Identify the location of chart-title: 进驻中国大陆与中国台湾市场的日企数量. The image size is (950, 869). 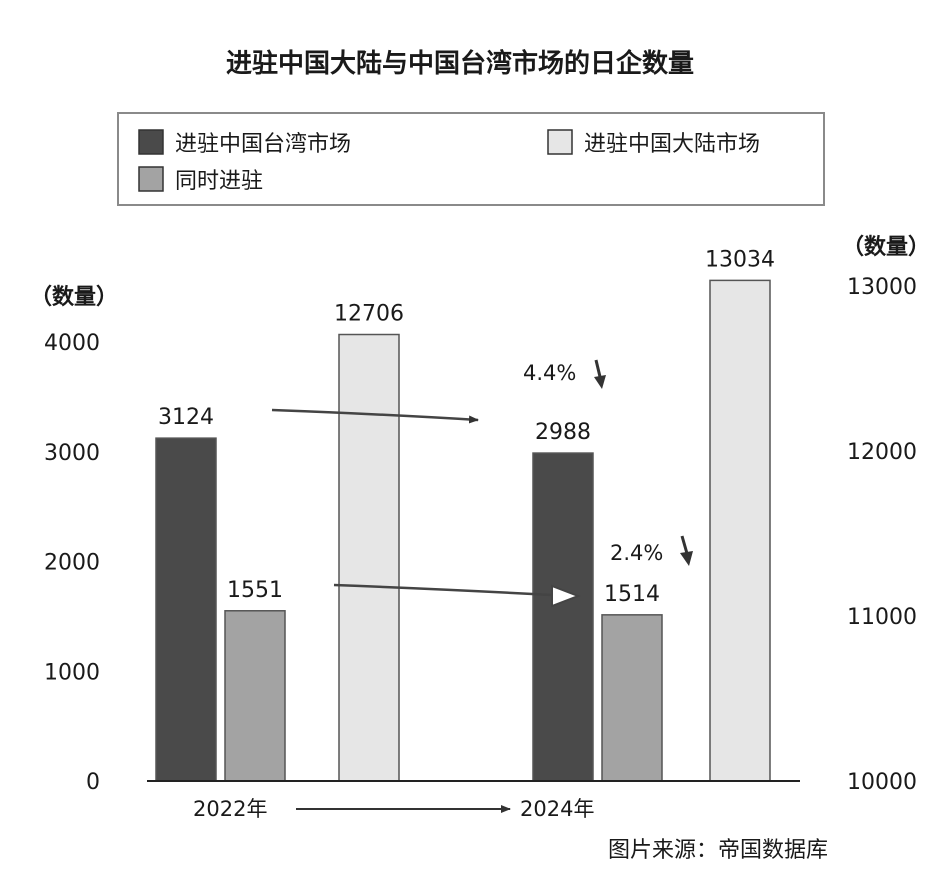
(460, 63).